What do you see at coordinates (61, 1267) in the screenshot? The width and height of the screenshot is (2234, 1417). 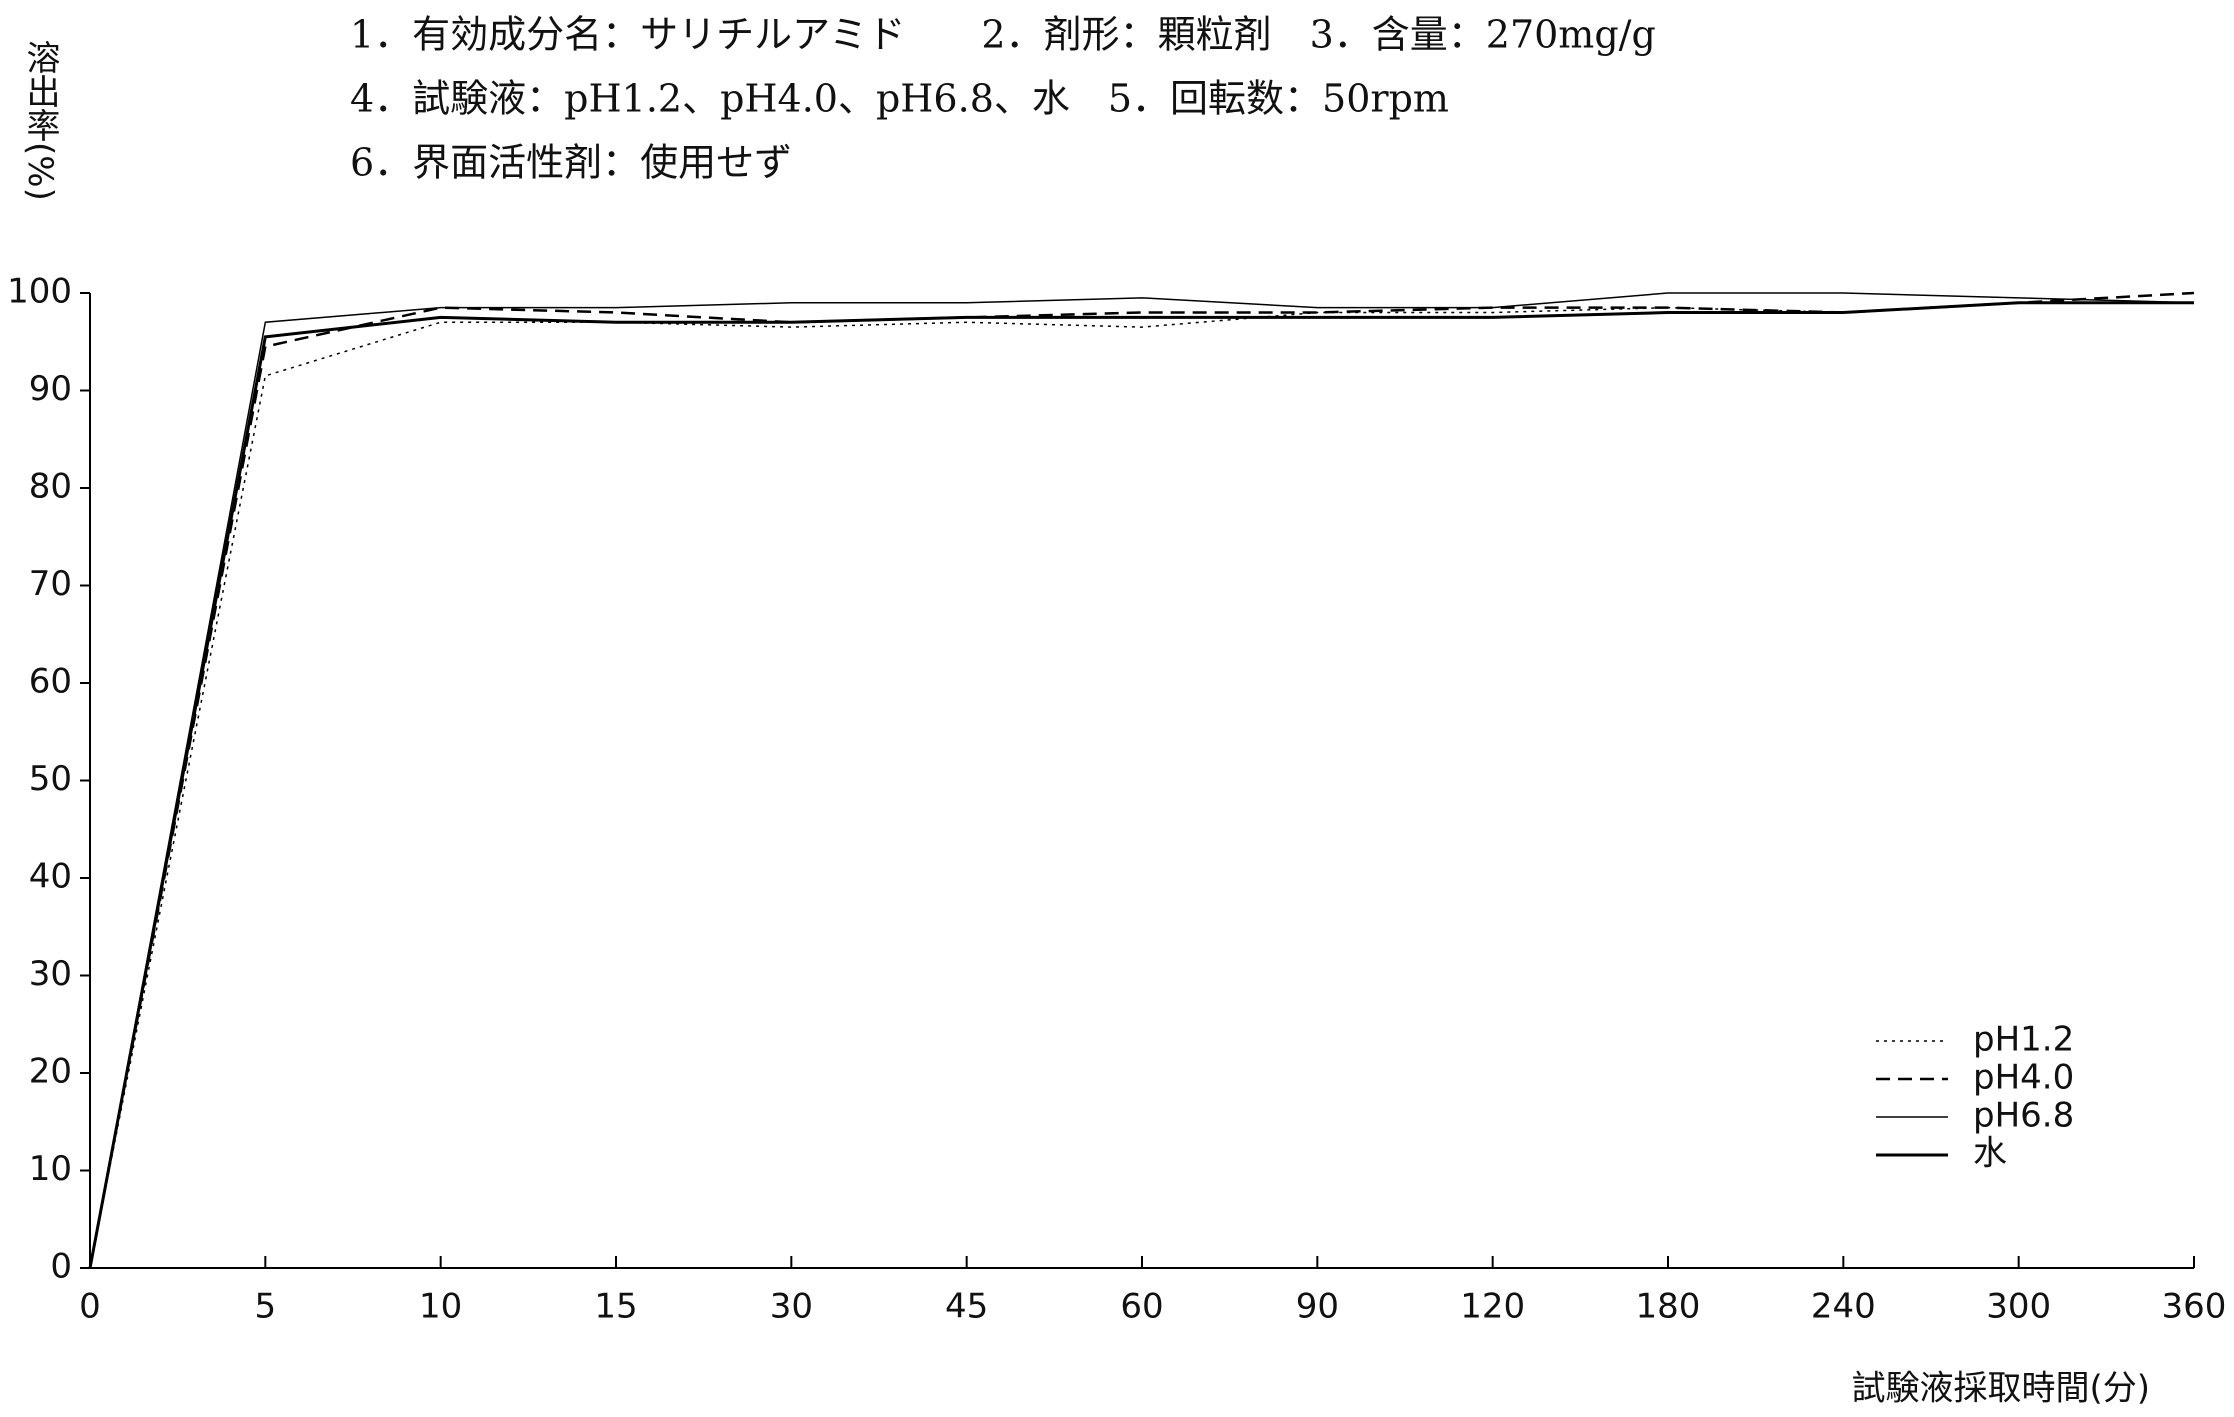 I see `y-tick-label: 0` at bounding box center [61, 1267].